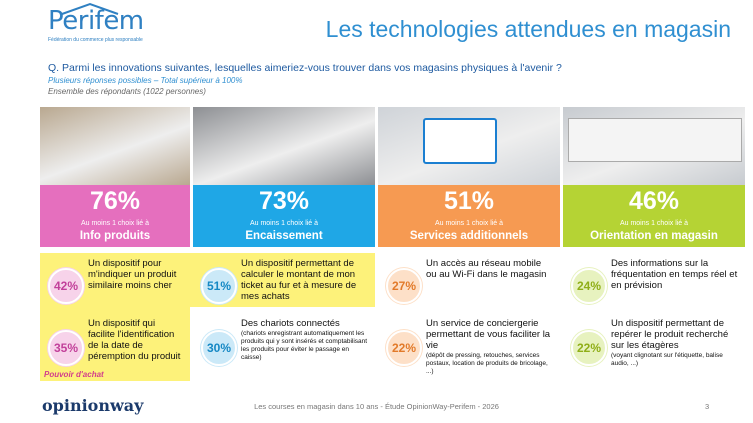 The width and height of the screenshot is (753, 423). I want to click on item-circle: 42%, so click(66, 286).